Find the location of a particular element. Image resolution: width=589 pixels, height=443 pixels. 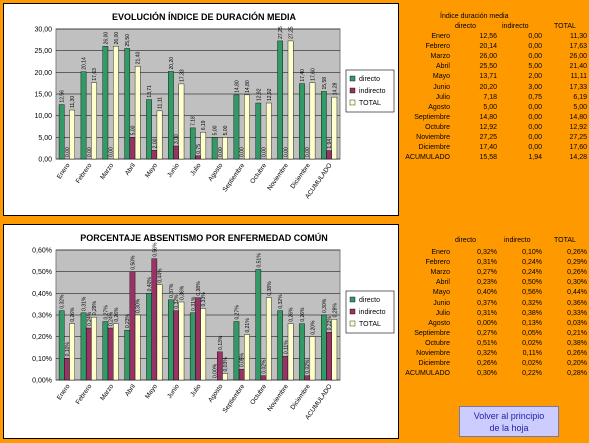

table2-value: 0,30% is located at coordinates (487, 374).